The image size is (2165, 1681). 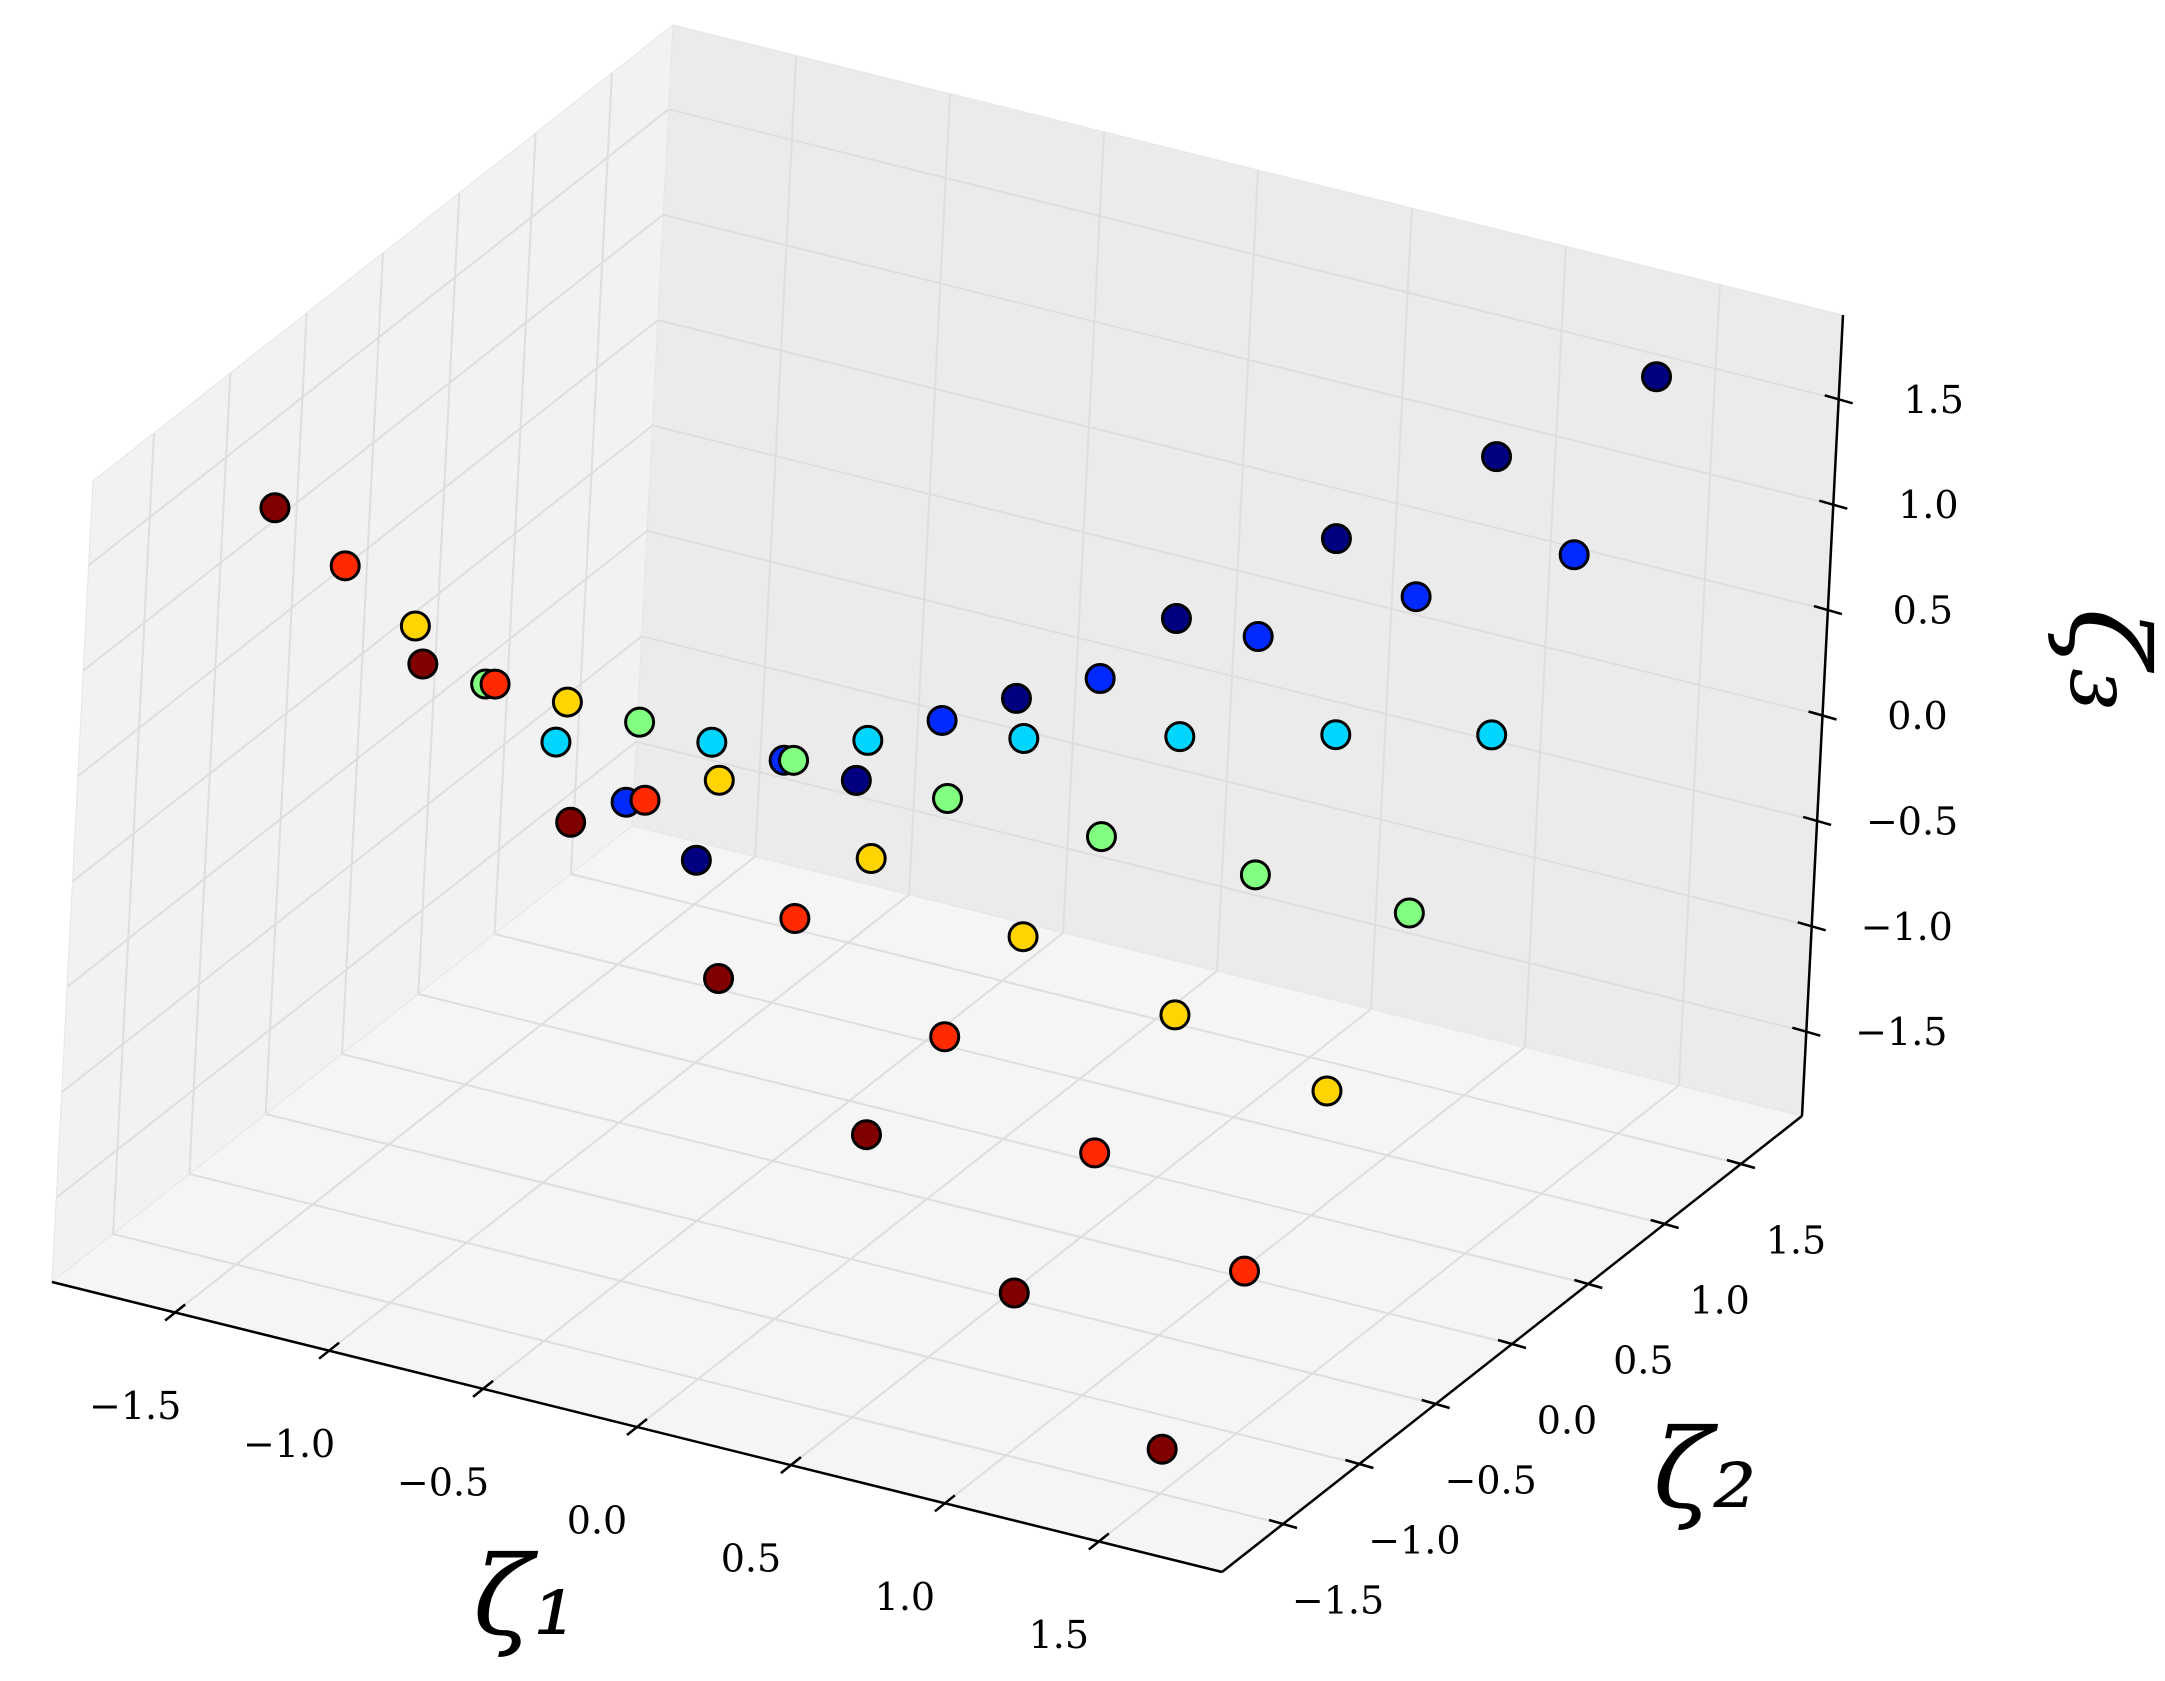 I want to click on y-tick-label: −1.0, so click(x=1414, y=1541).